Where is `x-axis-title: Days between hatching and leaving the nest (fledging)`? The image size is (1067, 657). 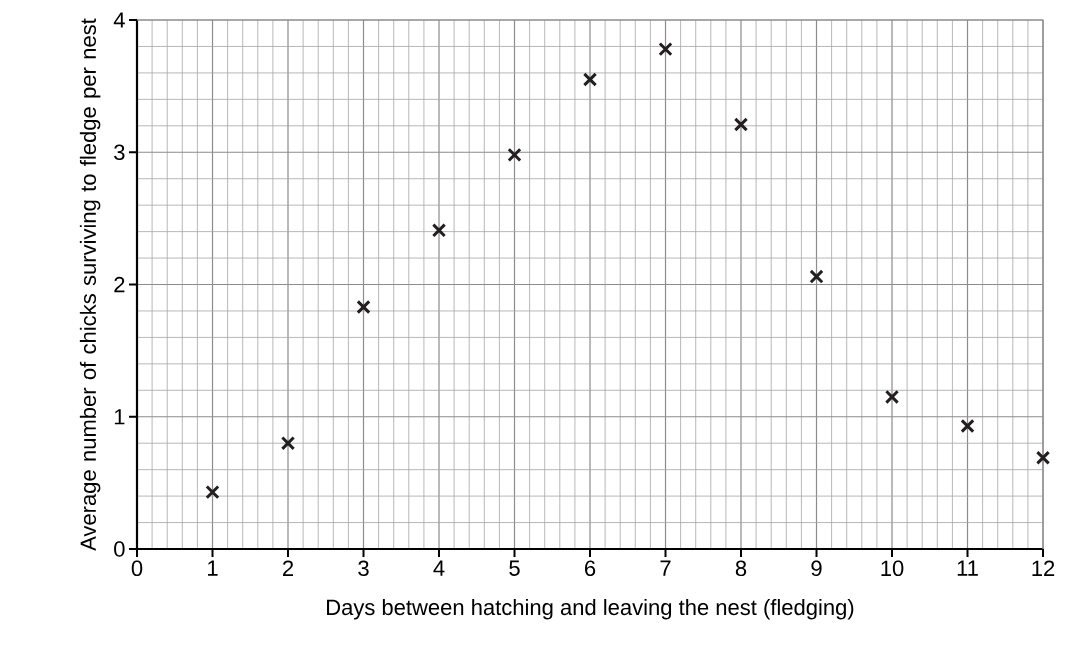 x-axis-title: Days between hatching and leaving the nest (fledging) is located at coordinates (590, 609).